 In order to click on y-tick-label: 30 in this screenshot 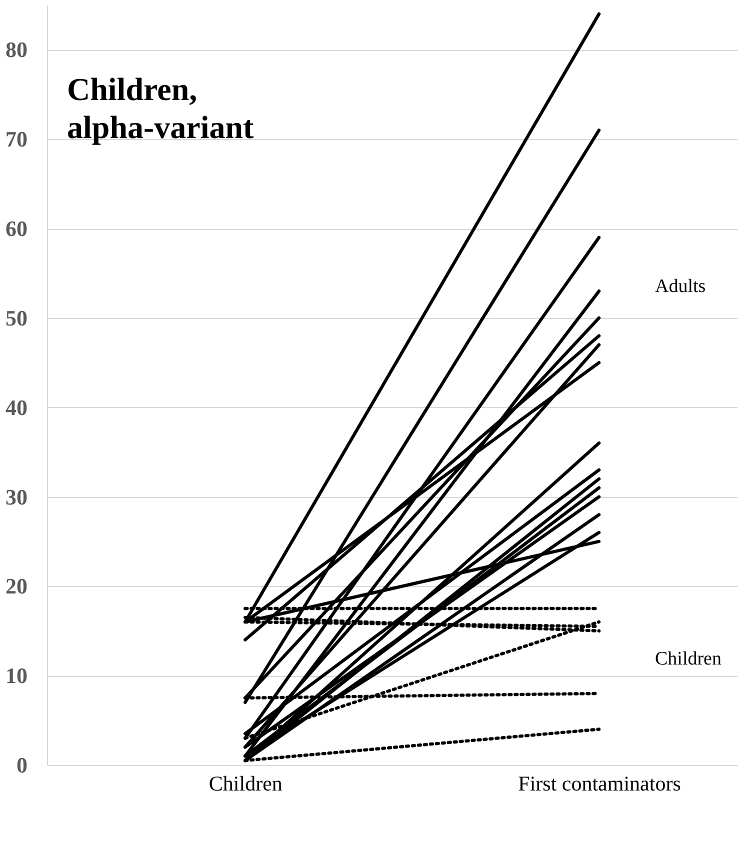, I will do `click(17, 497)`.